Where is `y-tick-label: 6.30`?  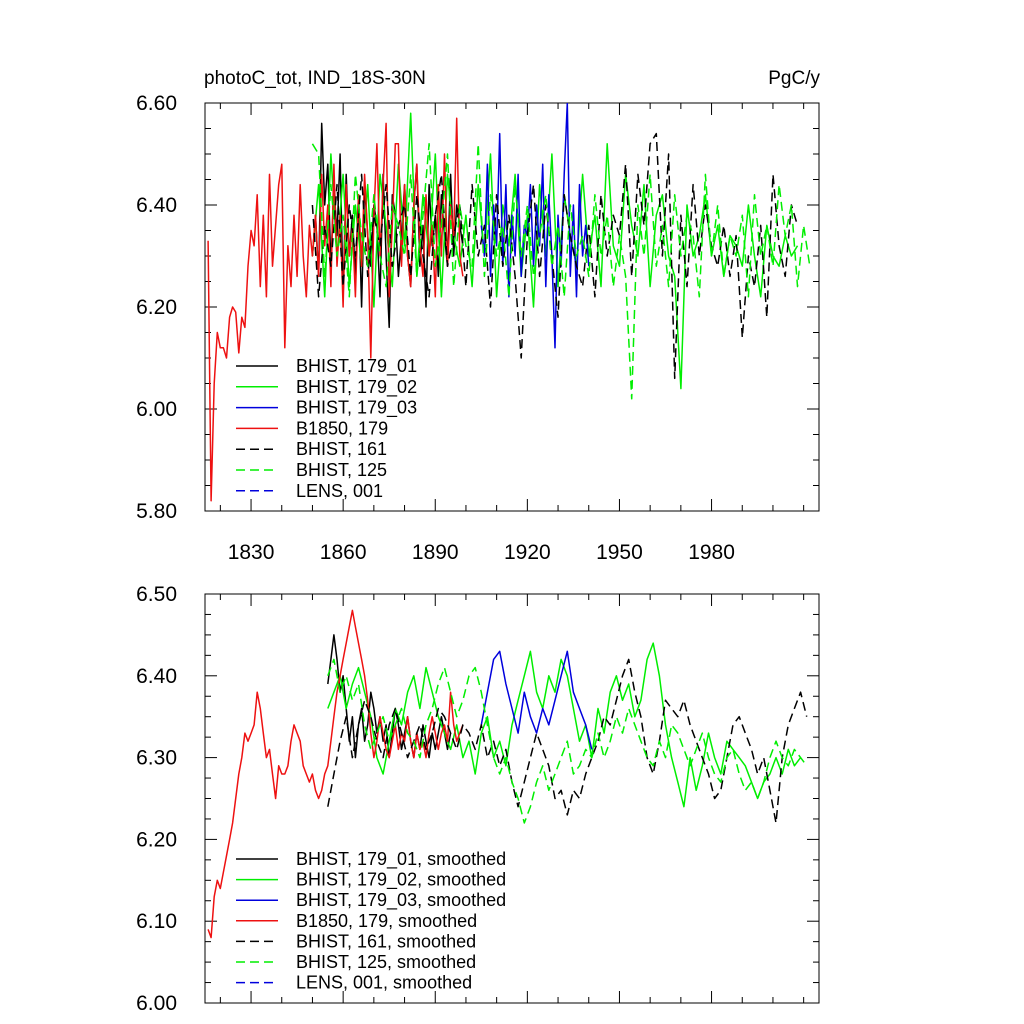
y-tick-label: 6.30 is located at coordinates (156, 758).